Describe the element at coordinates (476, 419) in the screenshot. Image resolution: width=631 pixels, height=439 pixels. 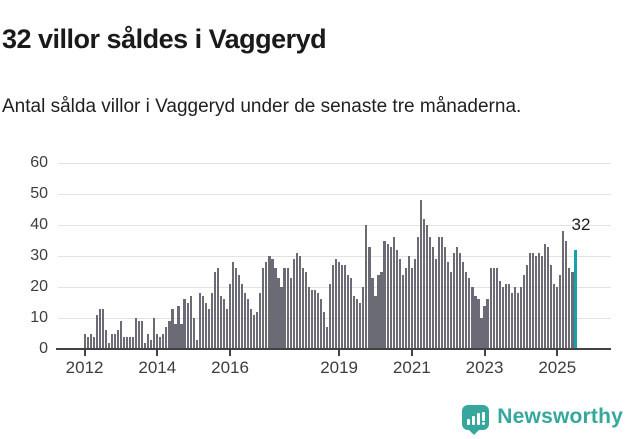
I see `newsworthy-logo-icon` at that location.